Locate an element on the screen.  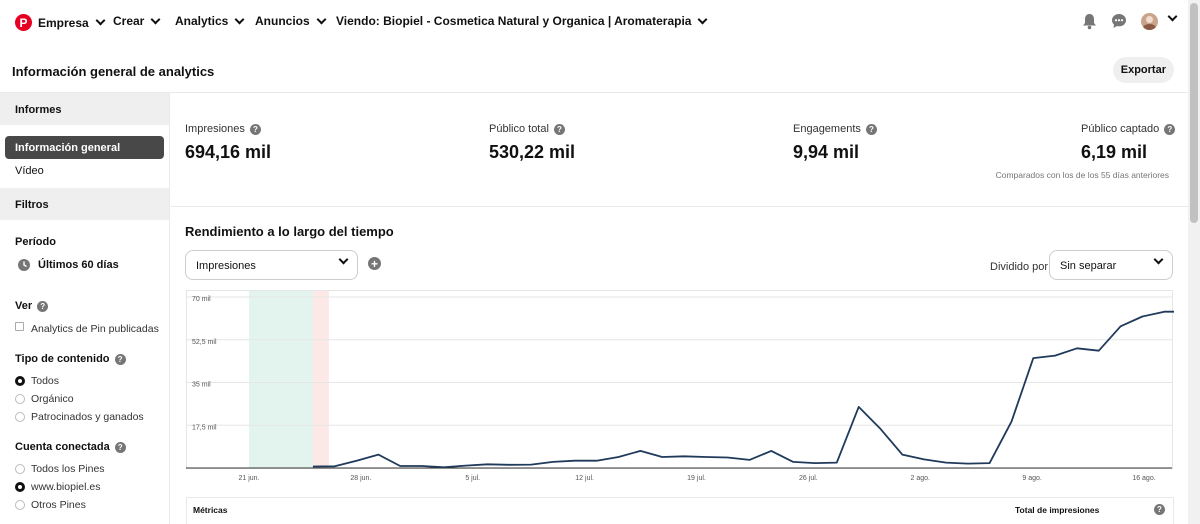
page-title: Información general de analytics is located at coordinates (113, 71).